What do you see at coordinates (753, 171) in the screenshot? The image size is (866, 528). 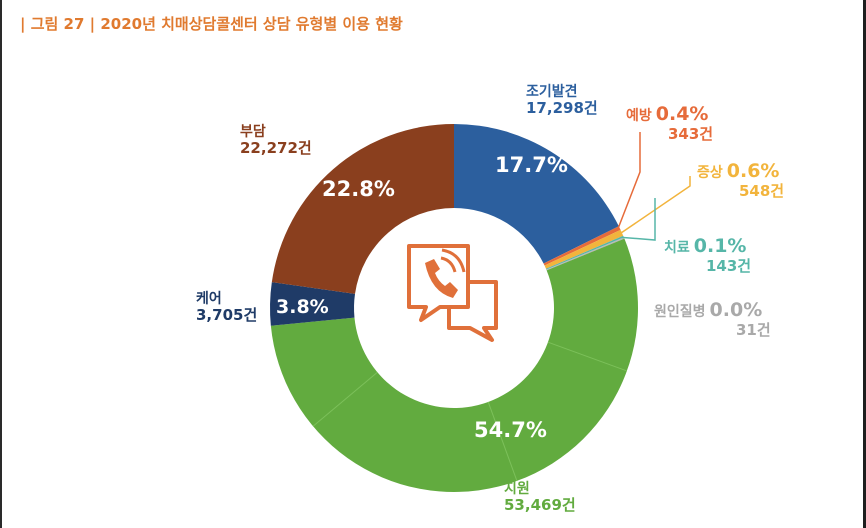 I see `slice-pct: 0.6%` at bounding box center [753, 171].